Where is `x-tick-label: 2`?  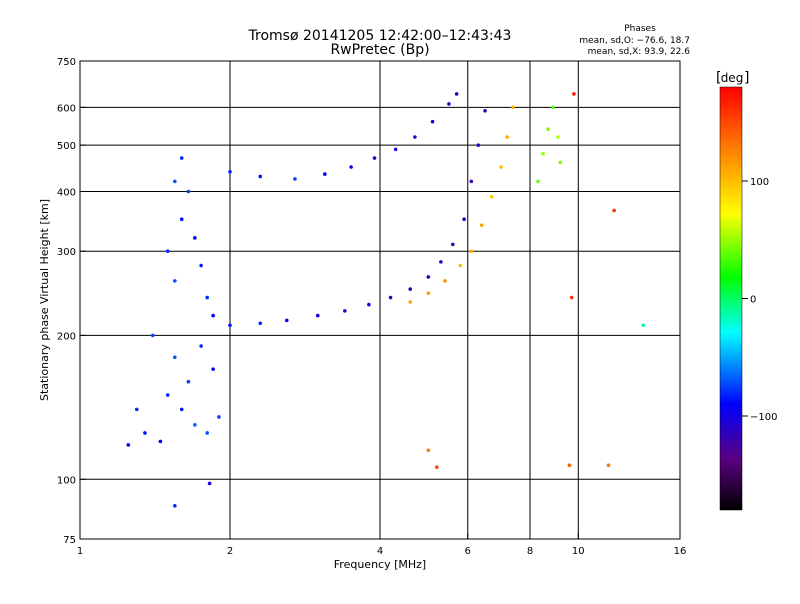 x-tick-label: 2 is located at coordinates (230, 551).